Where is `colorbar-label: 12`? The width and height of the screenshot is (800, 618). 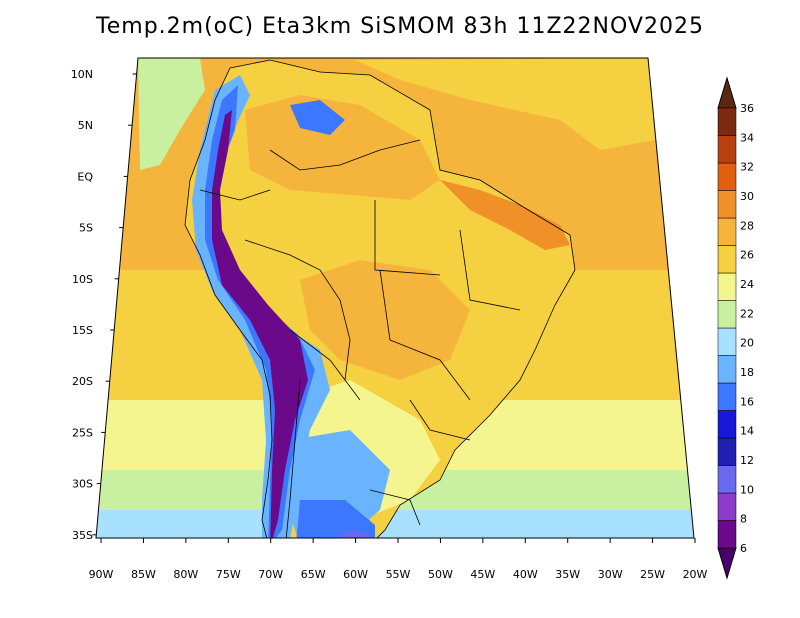 colorbar-label: 12 is located at coordinates (747, 460).